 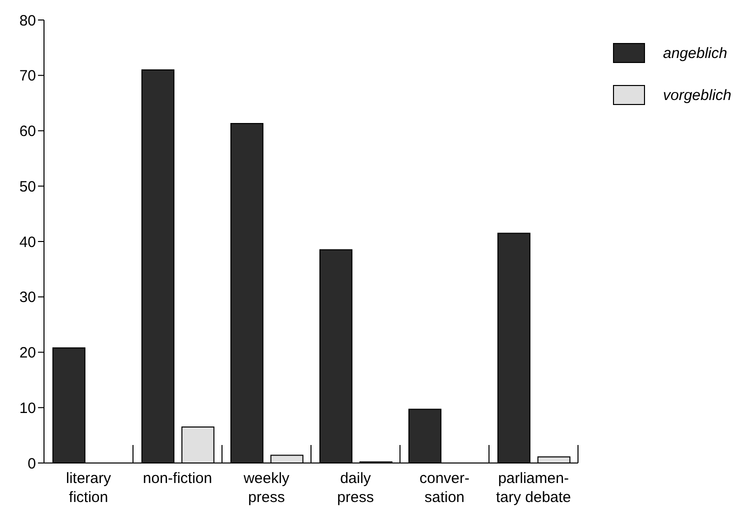 I want to click on x-tick-label: daily press, so click(x=355, y=488).